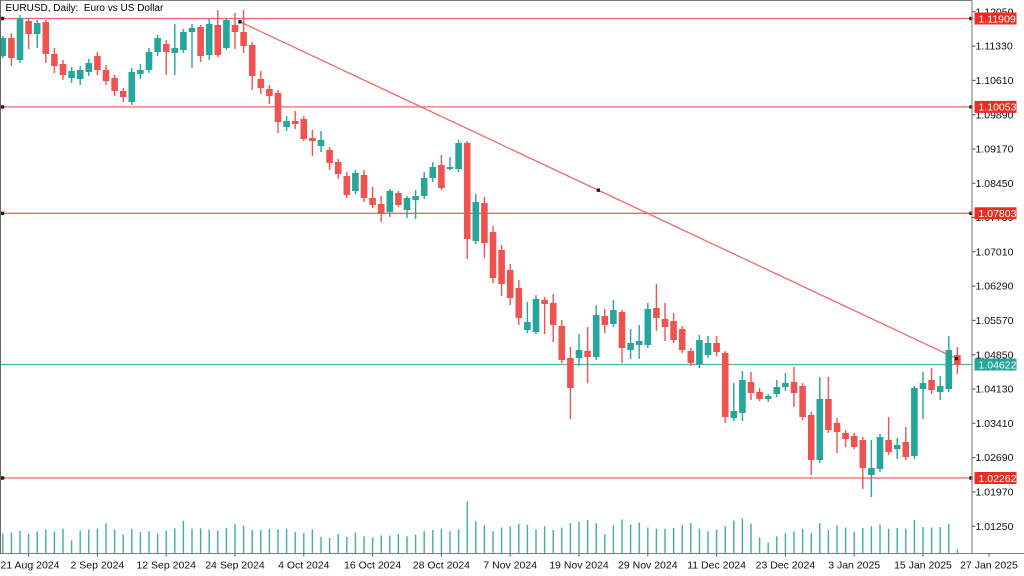 The height and width of the screenshot is (576, 1024). Describe the element at coordinates (995, 458) in the screenshot. I see `svg-text: 1.02690` at that location.